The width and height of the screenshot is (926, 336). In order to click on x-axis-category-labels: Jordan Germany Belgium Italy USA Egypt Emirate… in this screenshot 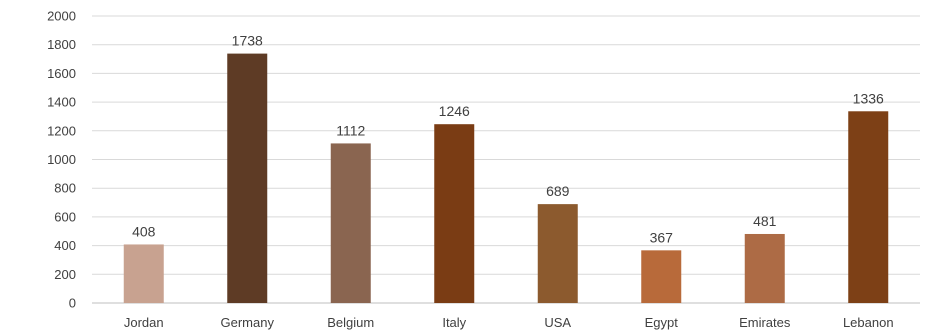, I will do `click(509, 322)`.